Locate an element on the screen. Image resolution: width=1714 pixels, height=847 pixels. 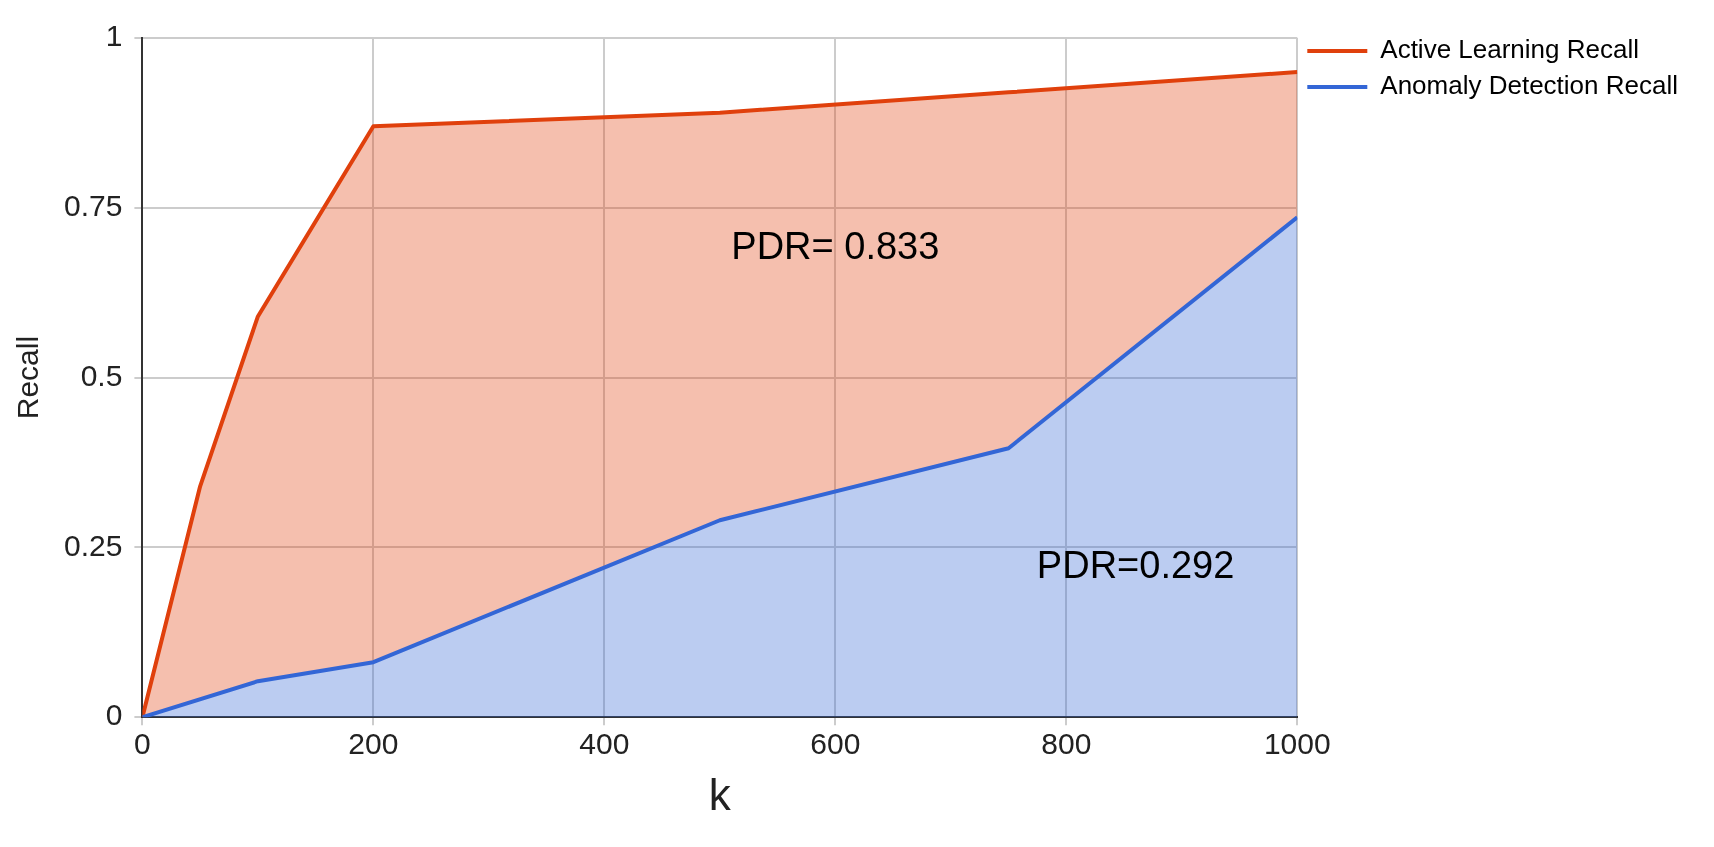
x-axis-title: k is located at coordinates (720, 794).